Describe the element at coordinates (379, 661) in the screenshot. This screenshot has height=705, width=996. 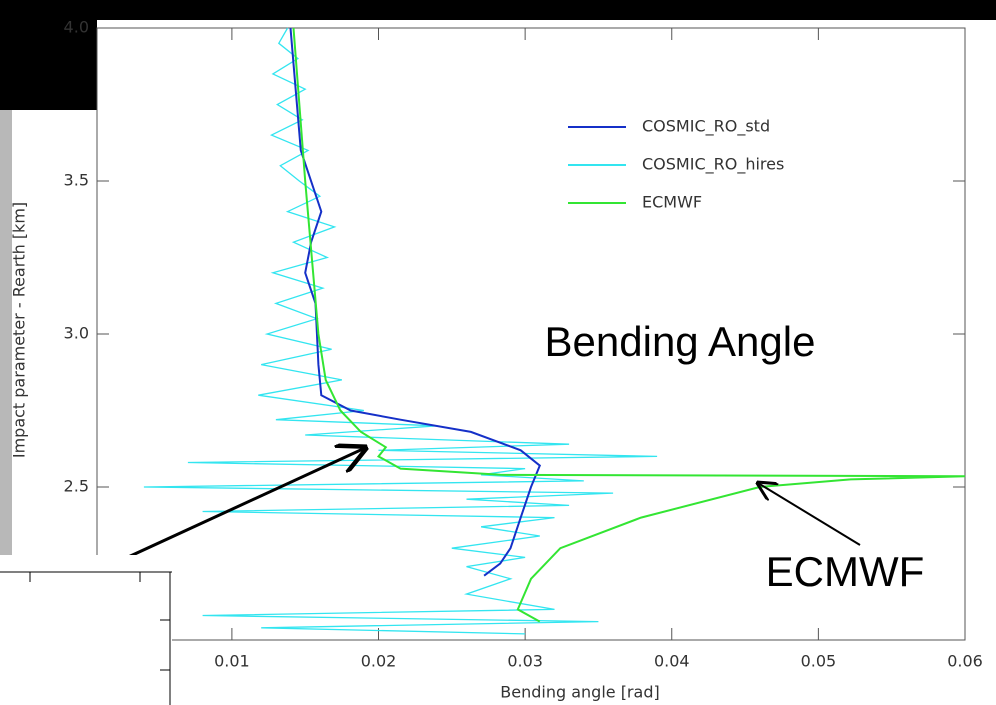
I see `x-tick-label: 0.02` at that location.